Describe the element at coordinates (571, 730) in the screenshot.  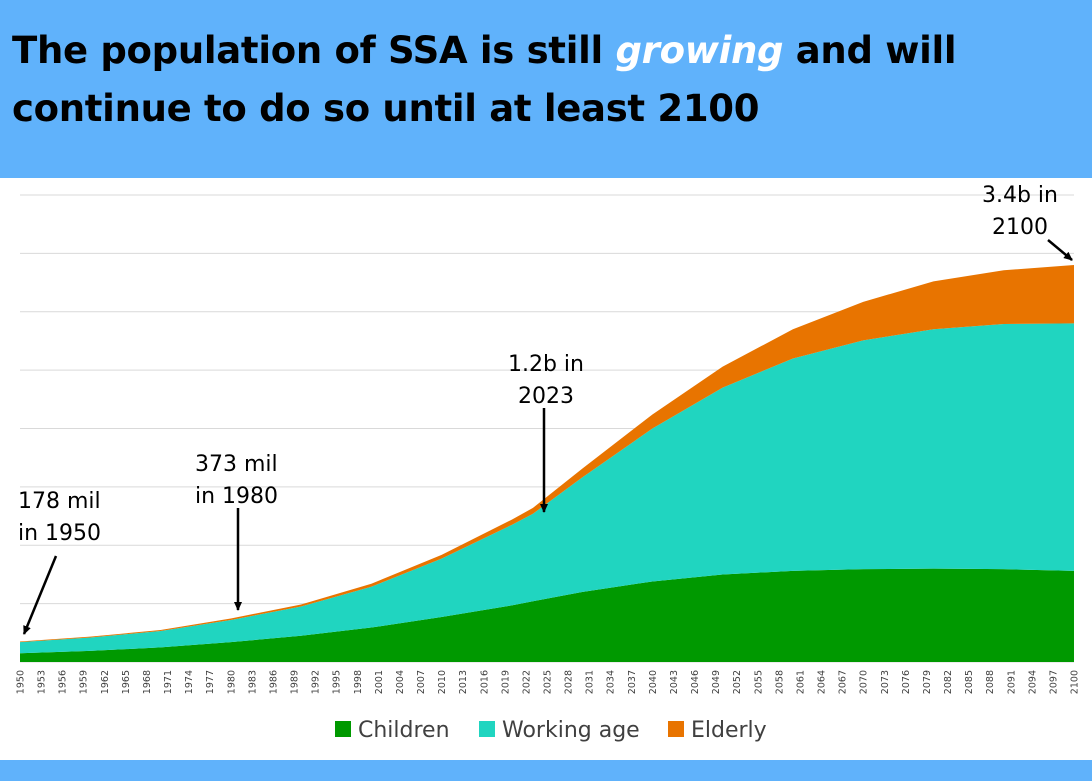
I see `legend-label: Working age` at that location.